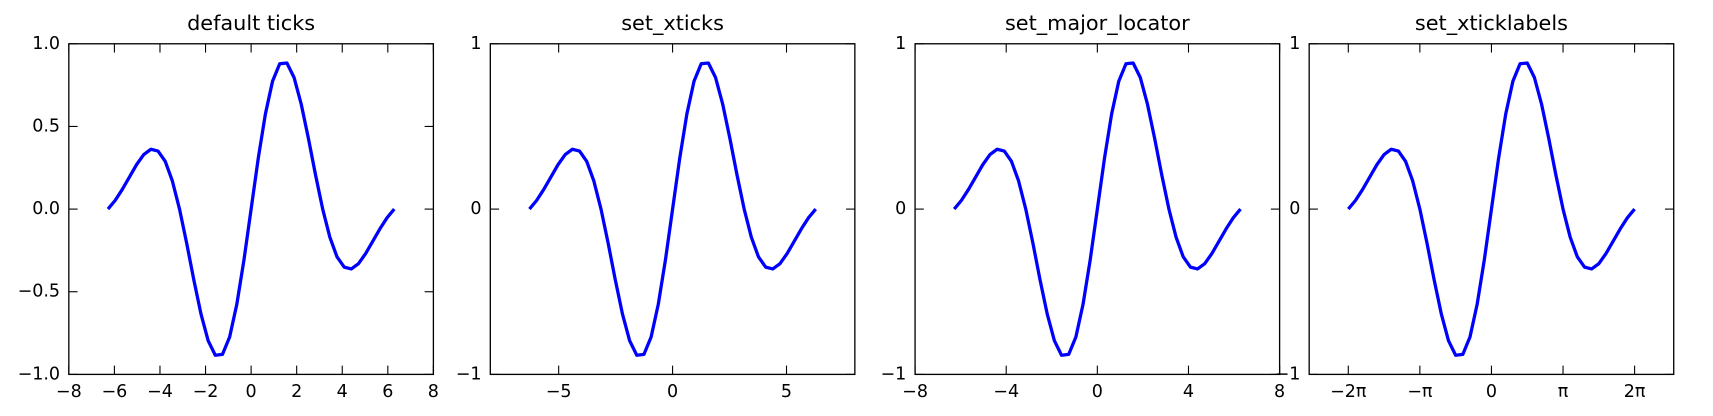 The image size is (1713, 416). I want to click on x-tick-label: −5, so click(559, 392).